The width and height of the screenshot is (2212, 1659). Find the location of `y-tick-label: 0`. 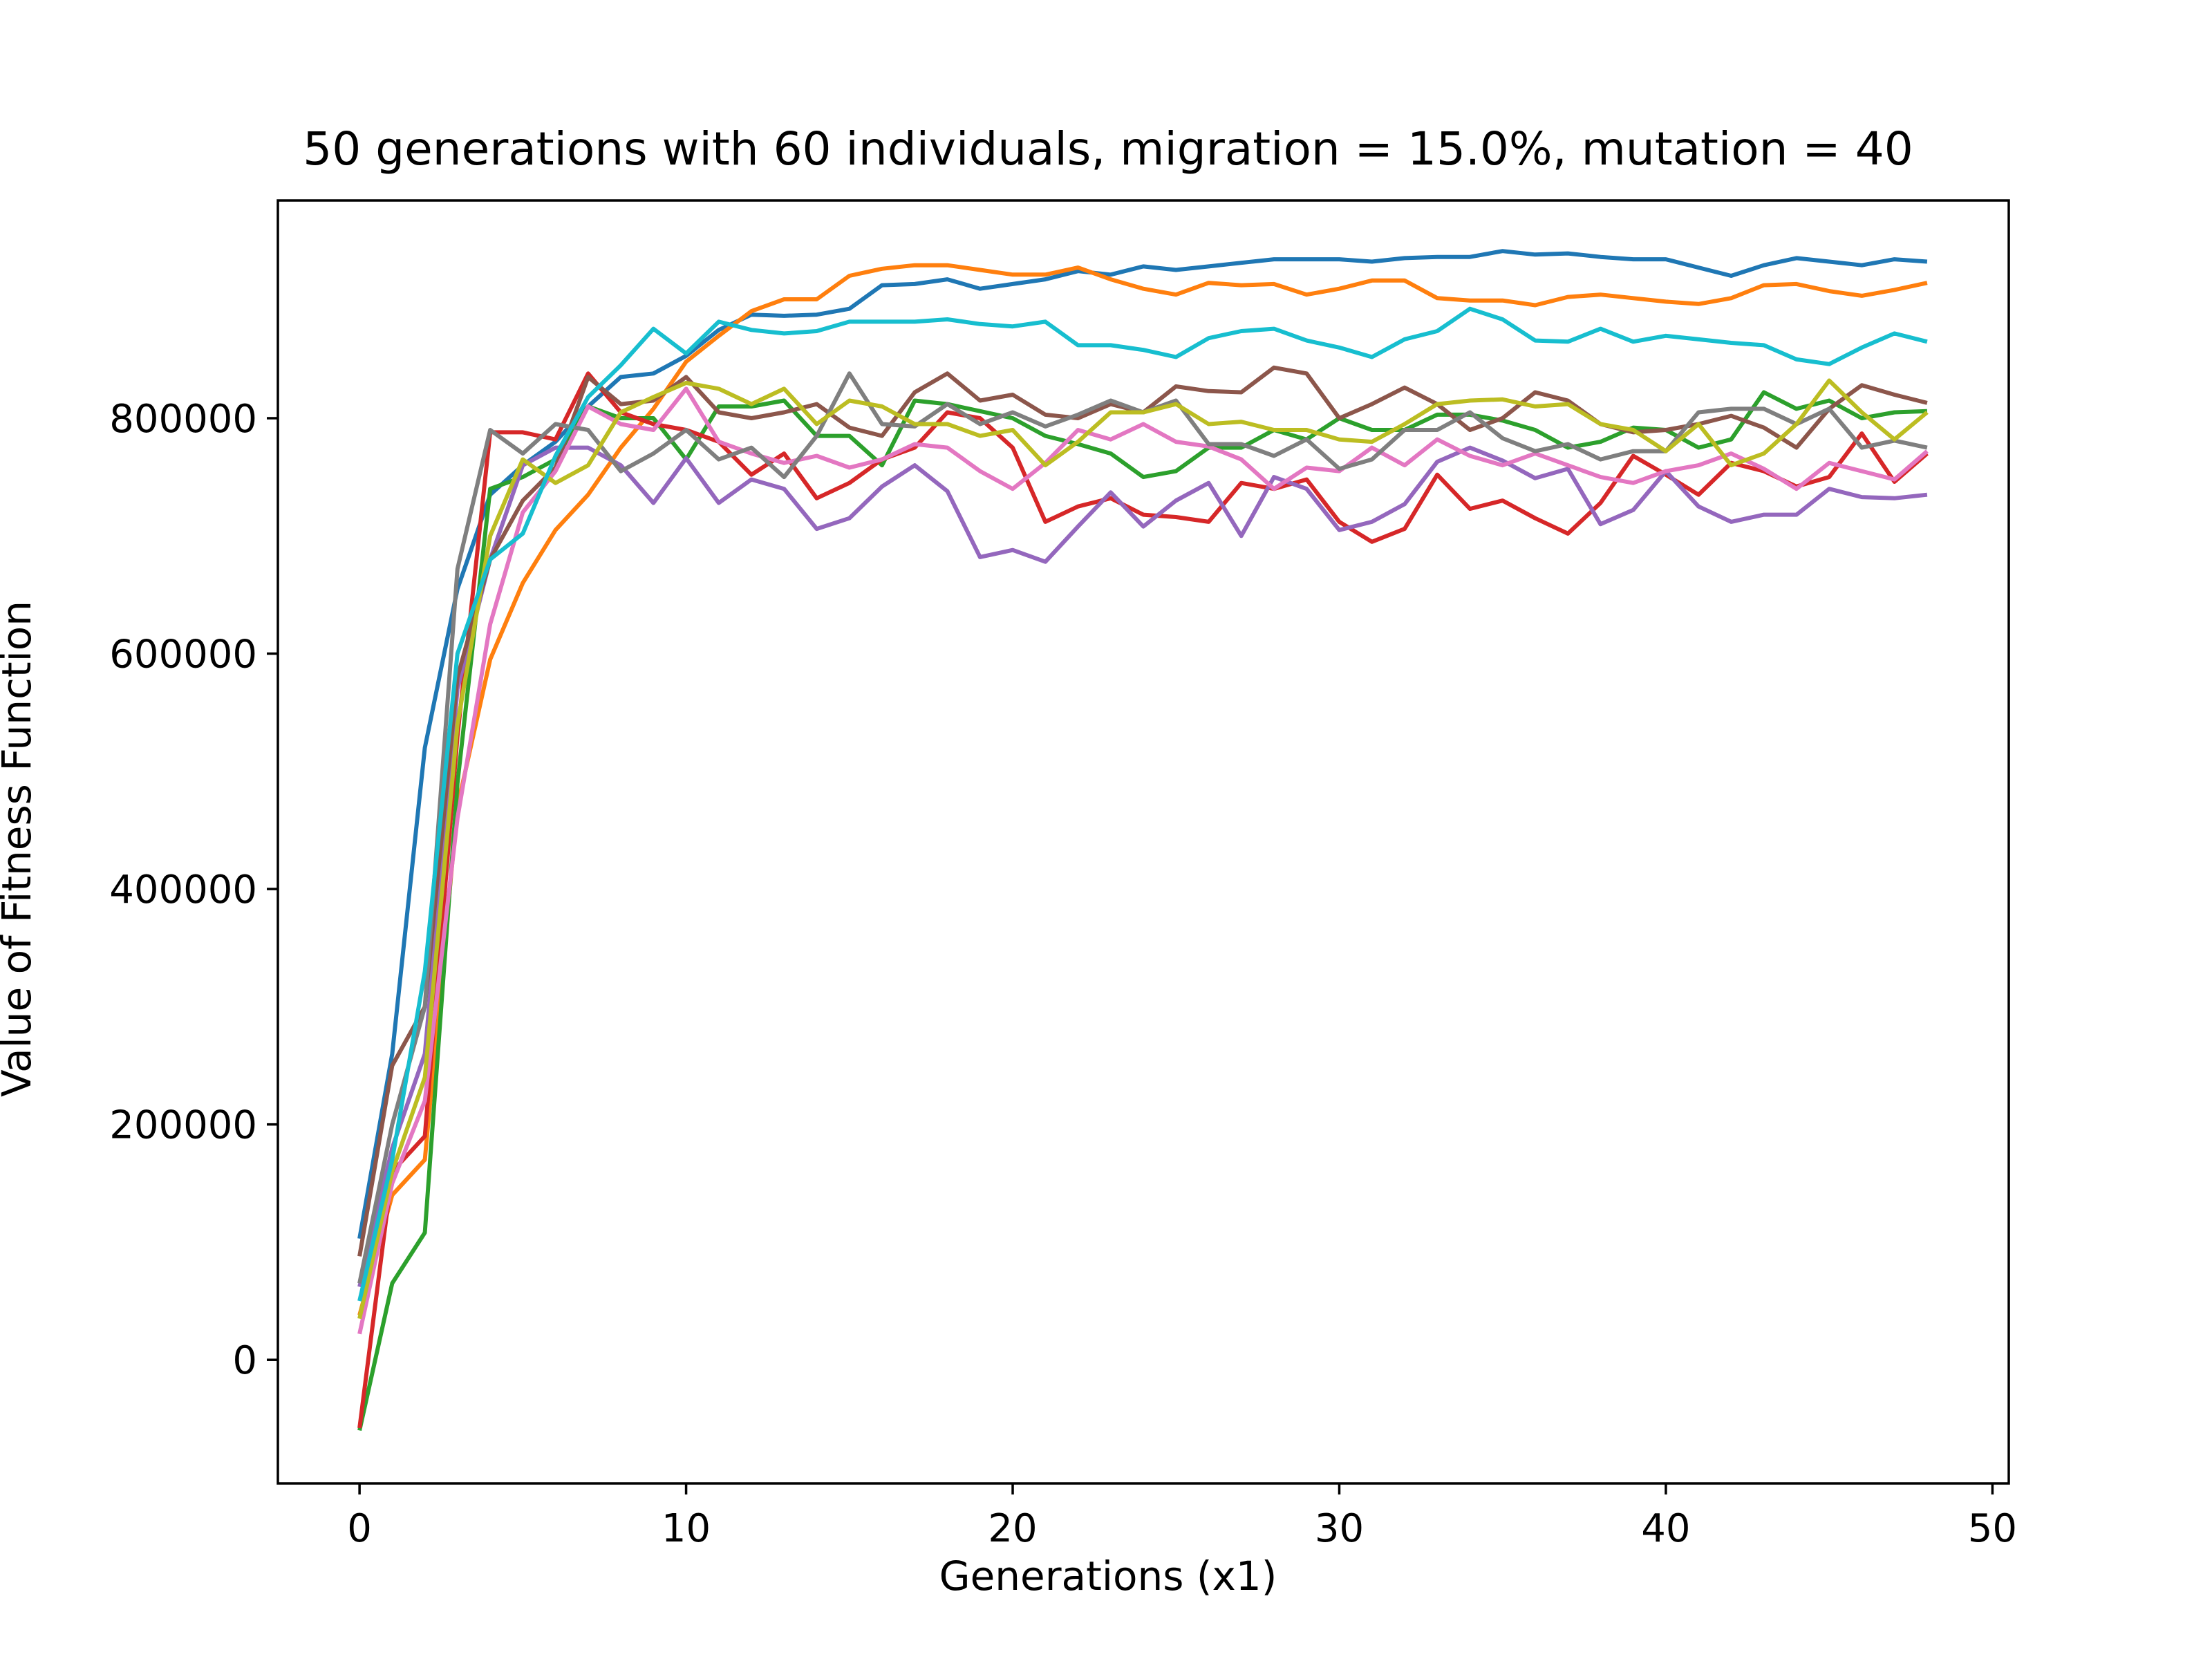

y-tick-label: 0 is located at coordinates (245, 1360).